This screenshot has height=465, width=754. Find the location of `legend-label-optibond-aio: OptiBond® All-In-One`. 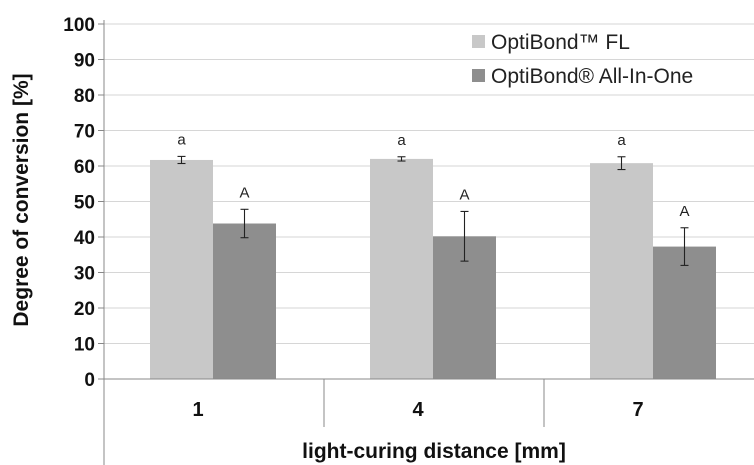

legend-label-optibond-aio: OptiBond® All-In-One is located at coordinates (592, 76).